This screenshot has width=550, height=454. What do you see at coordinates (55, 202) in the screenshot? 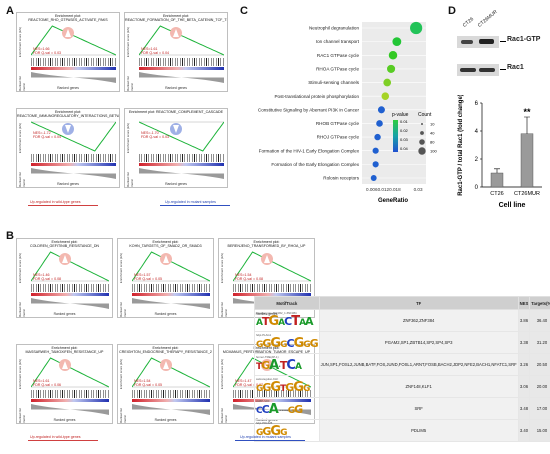
I see `left-regulation-tag: Up-regulated in wild-type genes` at bounding box center [55, 202].